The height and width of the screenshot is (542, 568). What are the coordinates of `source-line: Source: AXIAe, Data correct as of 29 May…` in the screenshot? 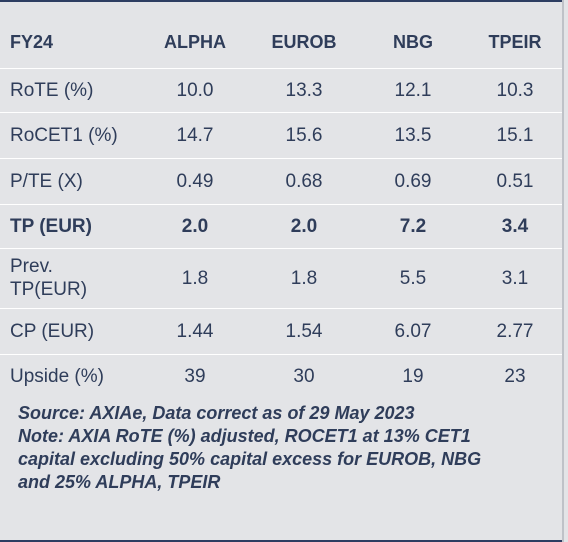 It's located at (216, 413).